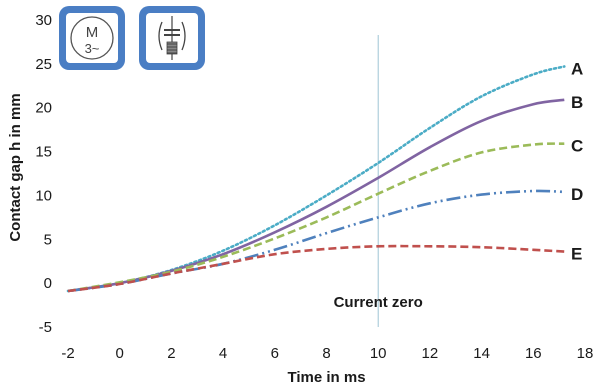  Describe the element at coordinates (172, 38) in the screenshot. I see `drive-icon` at that location.